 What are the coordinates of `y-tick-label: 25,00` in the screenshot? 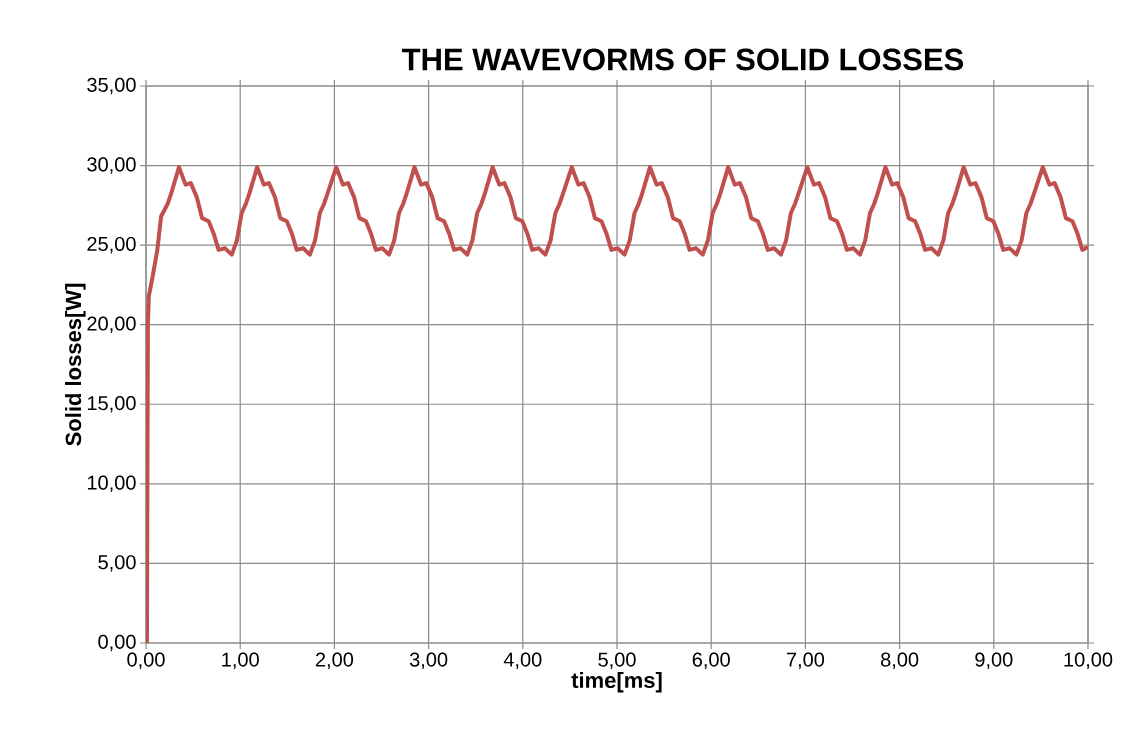 It's located at (111, 245).